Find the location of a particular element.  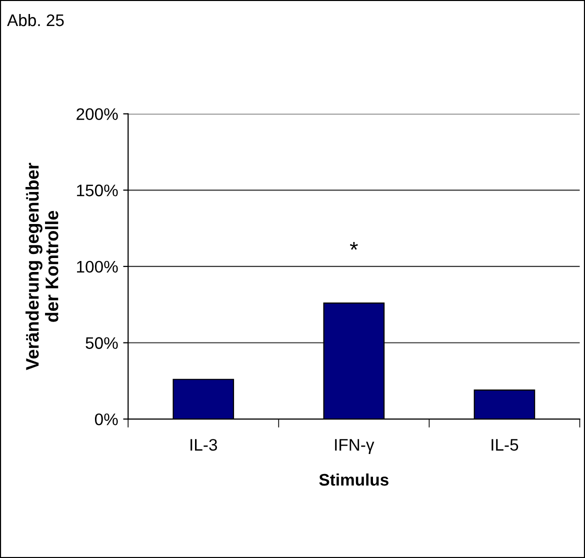

y-tick-label: 150% is located at coordinates (97, 190).